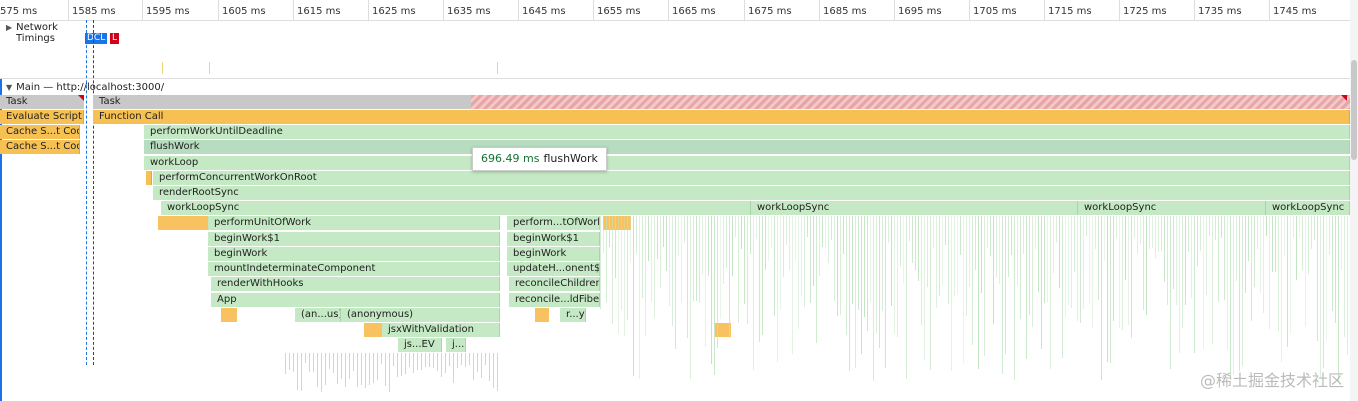  Describe the element at coordinates (570, 158) in the screenshot. I see `tooltip-name: flushWork` at that location.